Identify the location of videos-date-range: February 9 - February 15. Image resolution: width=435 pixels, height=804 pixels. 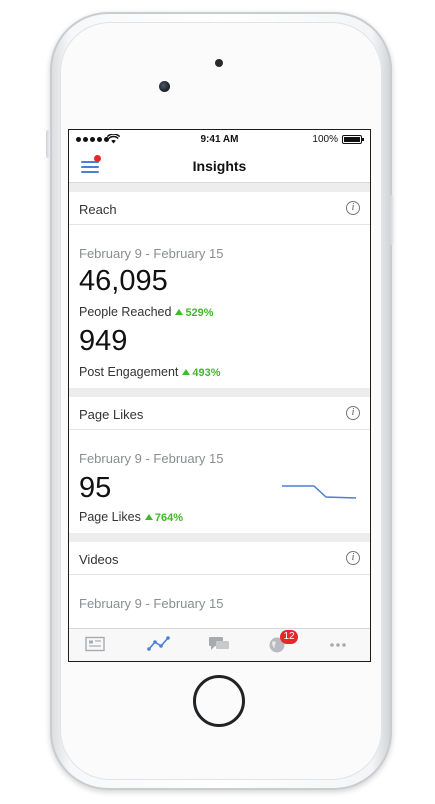
(151, 603).